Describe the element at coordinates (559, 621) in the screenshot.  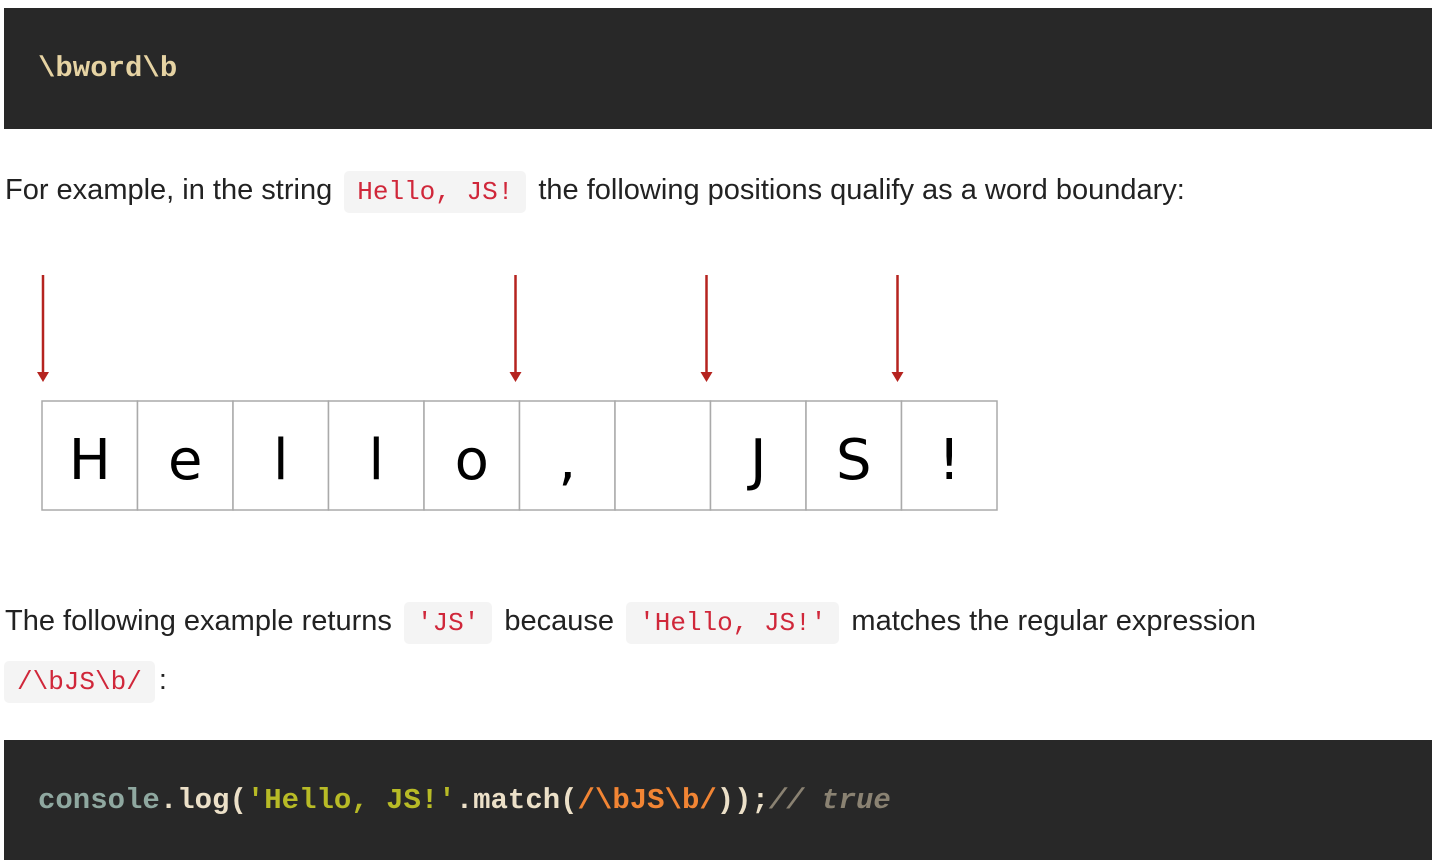
I see `text: because` at that location.